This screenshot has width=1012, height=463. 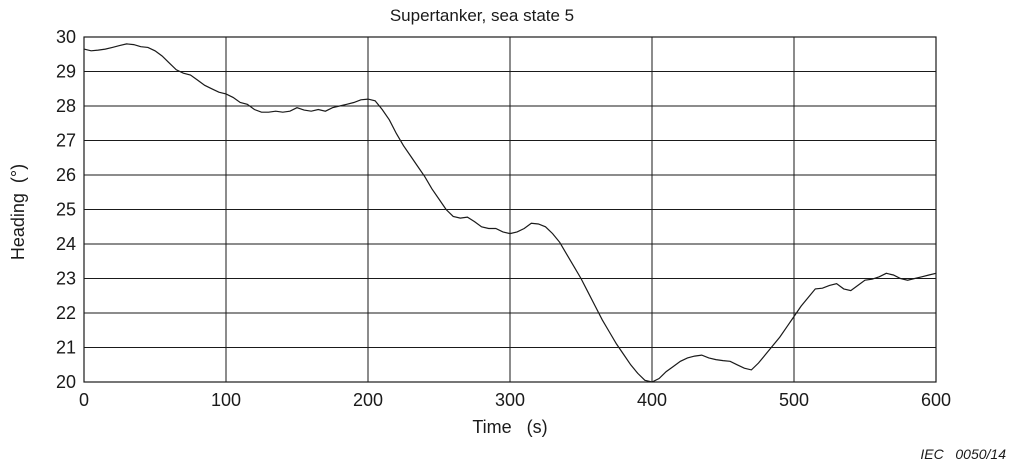 What do you see at coordinates (66, 106) in the screenshot?
I see `y-tick-label: 28` at bounding box center [66, 106].